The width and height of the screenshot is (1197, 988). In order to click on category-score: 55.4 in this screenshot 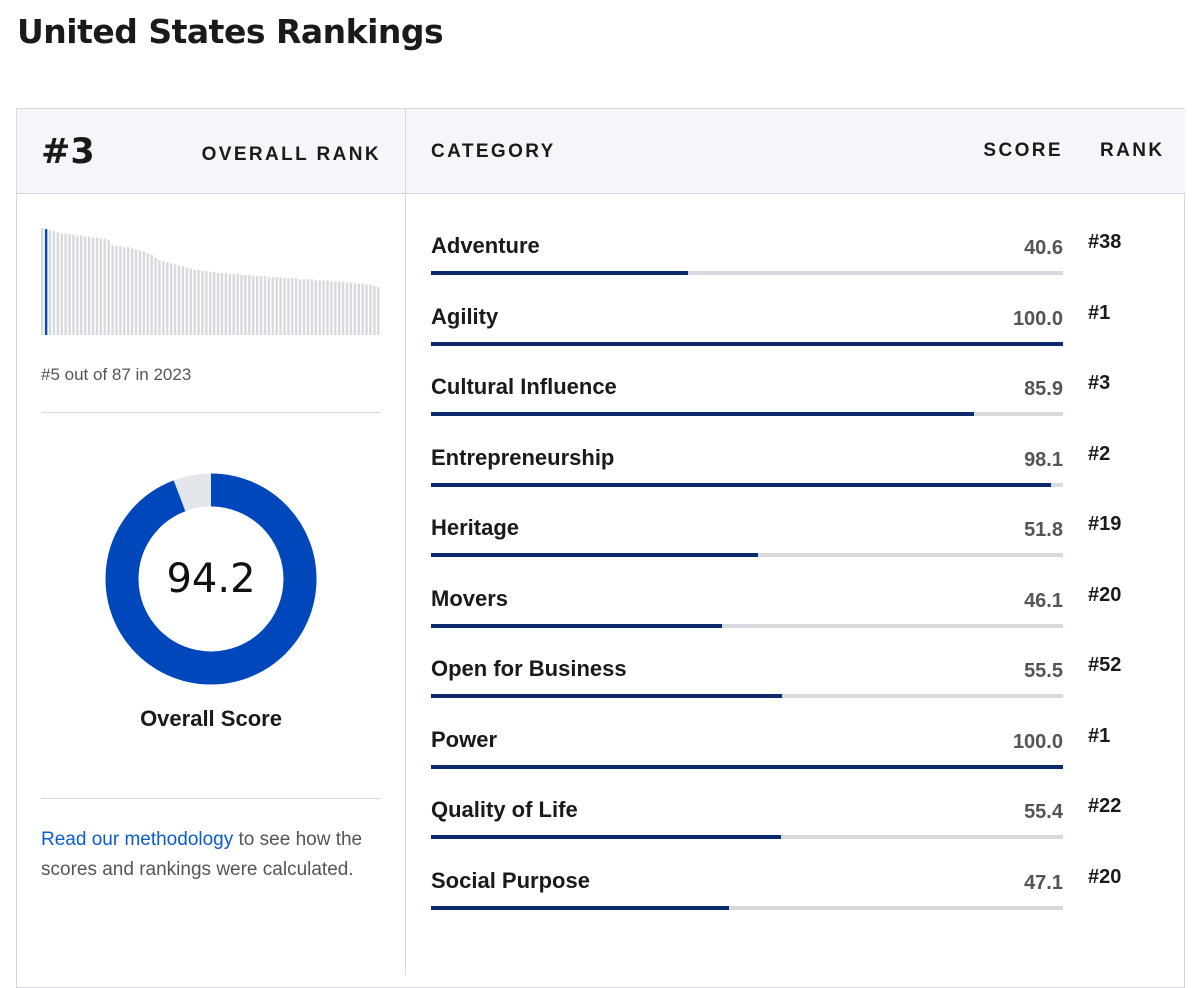, I will do `click(1043, 812)`.